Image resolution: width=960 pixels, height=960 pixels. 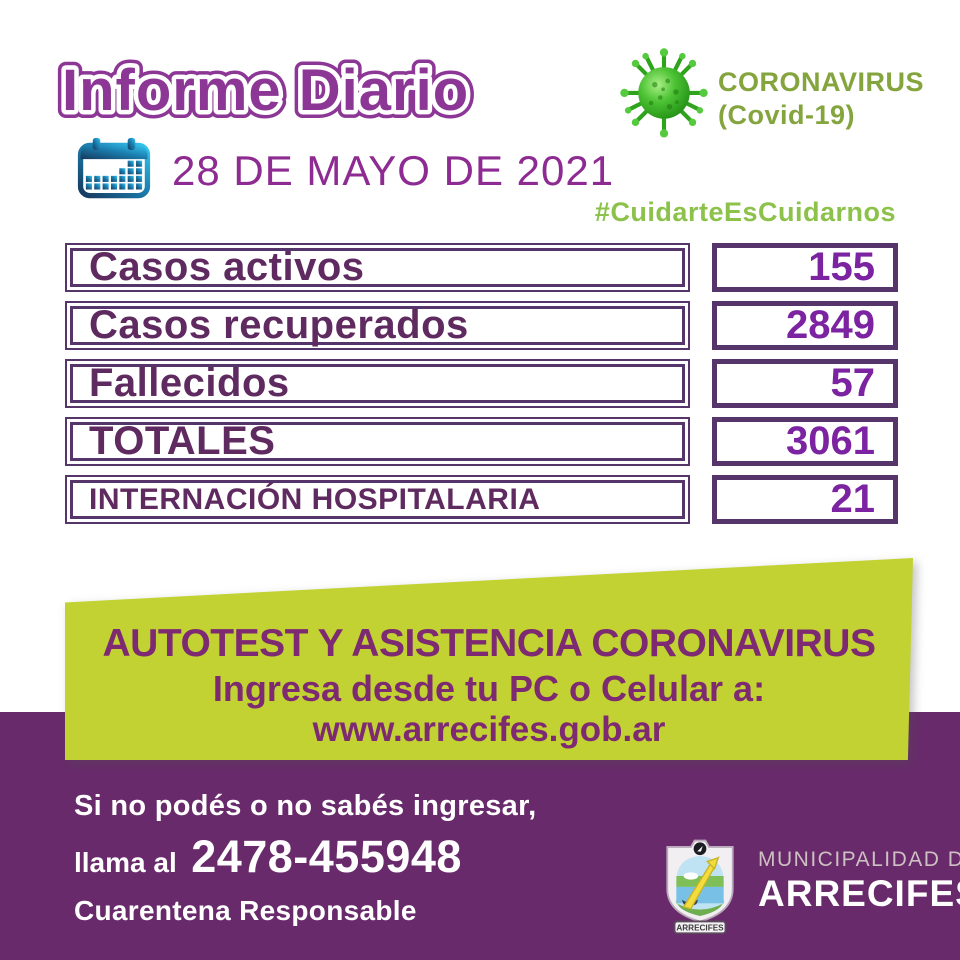 What do you see at coordinates (664, 93) in the screenshot?
I see `coronavirus-icon` at bounding box center [664, 93].